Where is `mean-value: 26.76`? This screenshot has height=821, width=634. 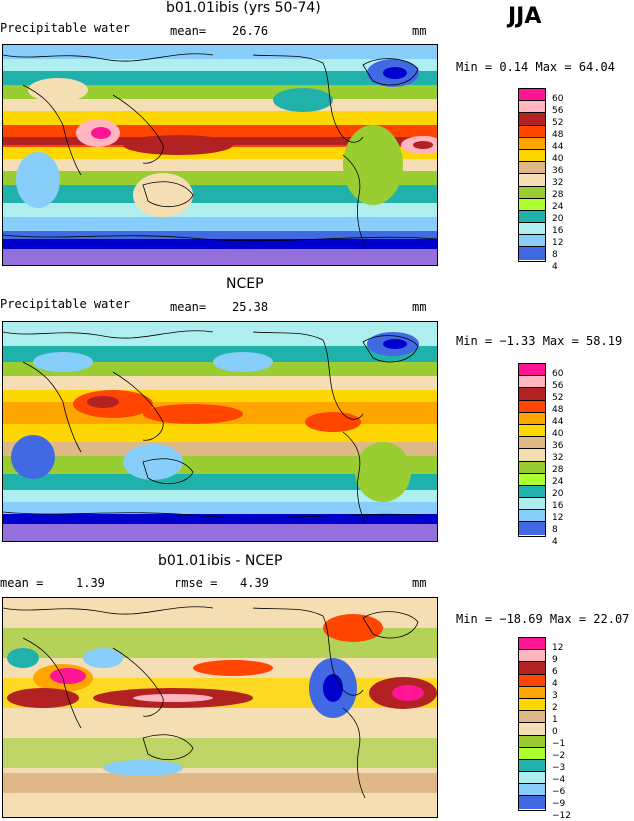
mean-value: 26.76 is located at coordinates (250, 31).